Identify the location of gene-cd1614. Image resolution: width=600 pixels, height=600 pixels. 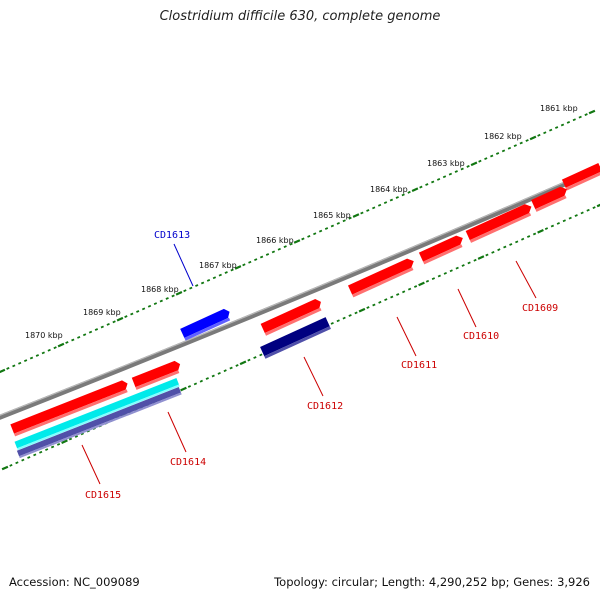
(97, 414).